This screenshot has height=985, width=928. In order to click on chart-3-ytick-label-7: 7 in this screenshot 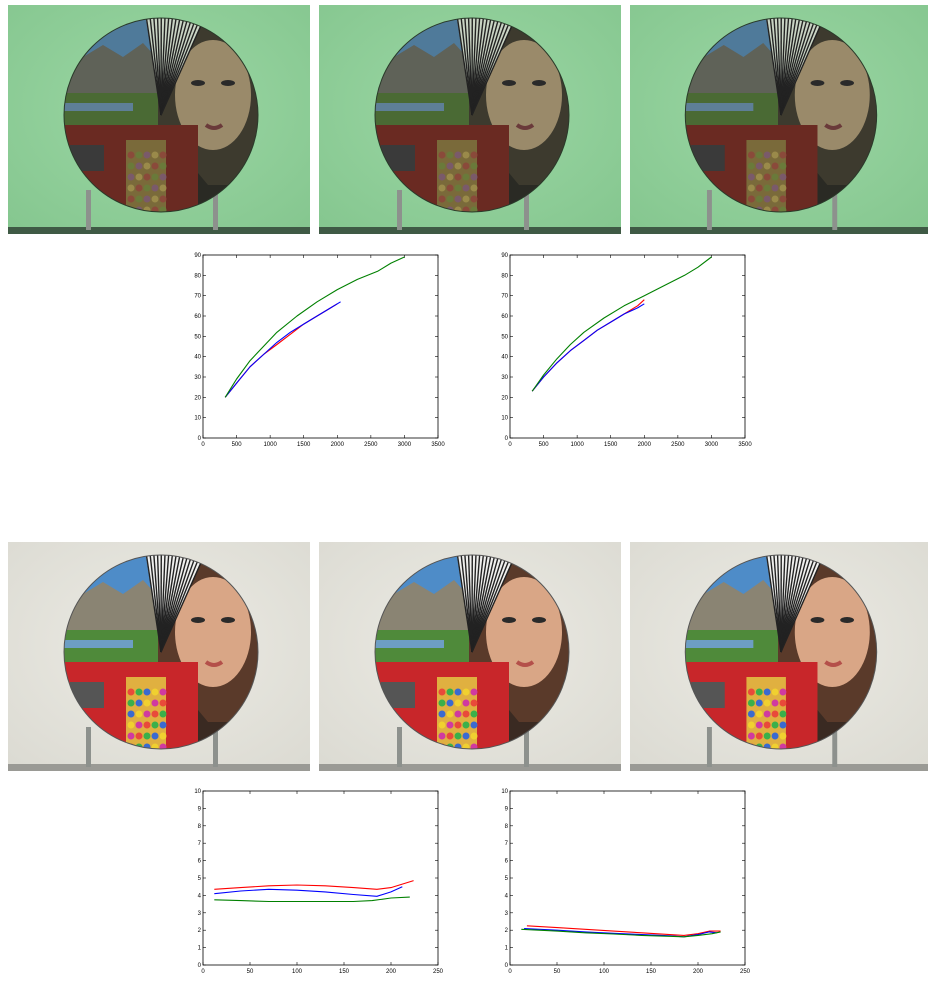, I will do `click(200, 844)`.